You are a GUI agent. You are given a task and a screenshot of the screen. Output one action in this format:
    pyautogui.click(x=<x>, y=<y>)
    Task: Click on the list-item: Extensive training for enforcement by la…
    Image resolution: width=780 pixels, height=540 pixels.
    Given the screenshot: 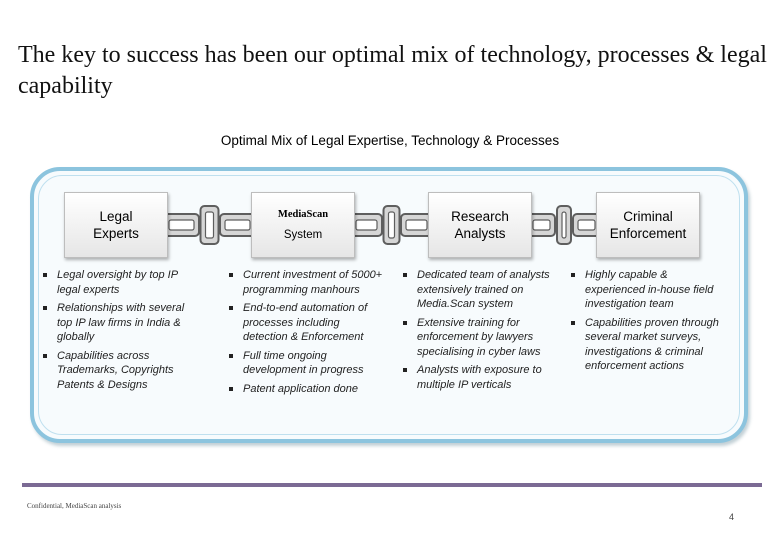 What is the action you would take?
    pyautogui.click(x=482, y=338)
    